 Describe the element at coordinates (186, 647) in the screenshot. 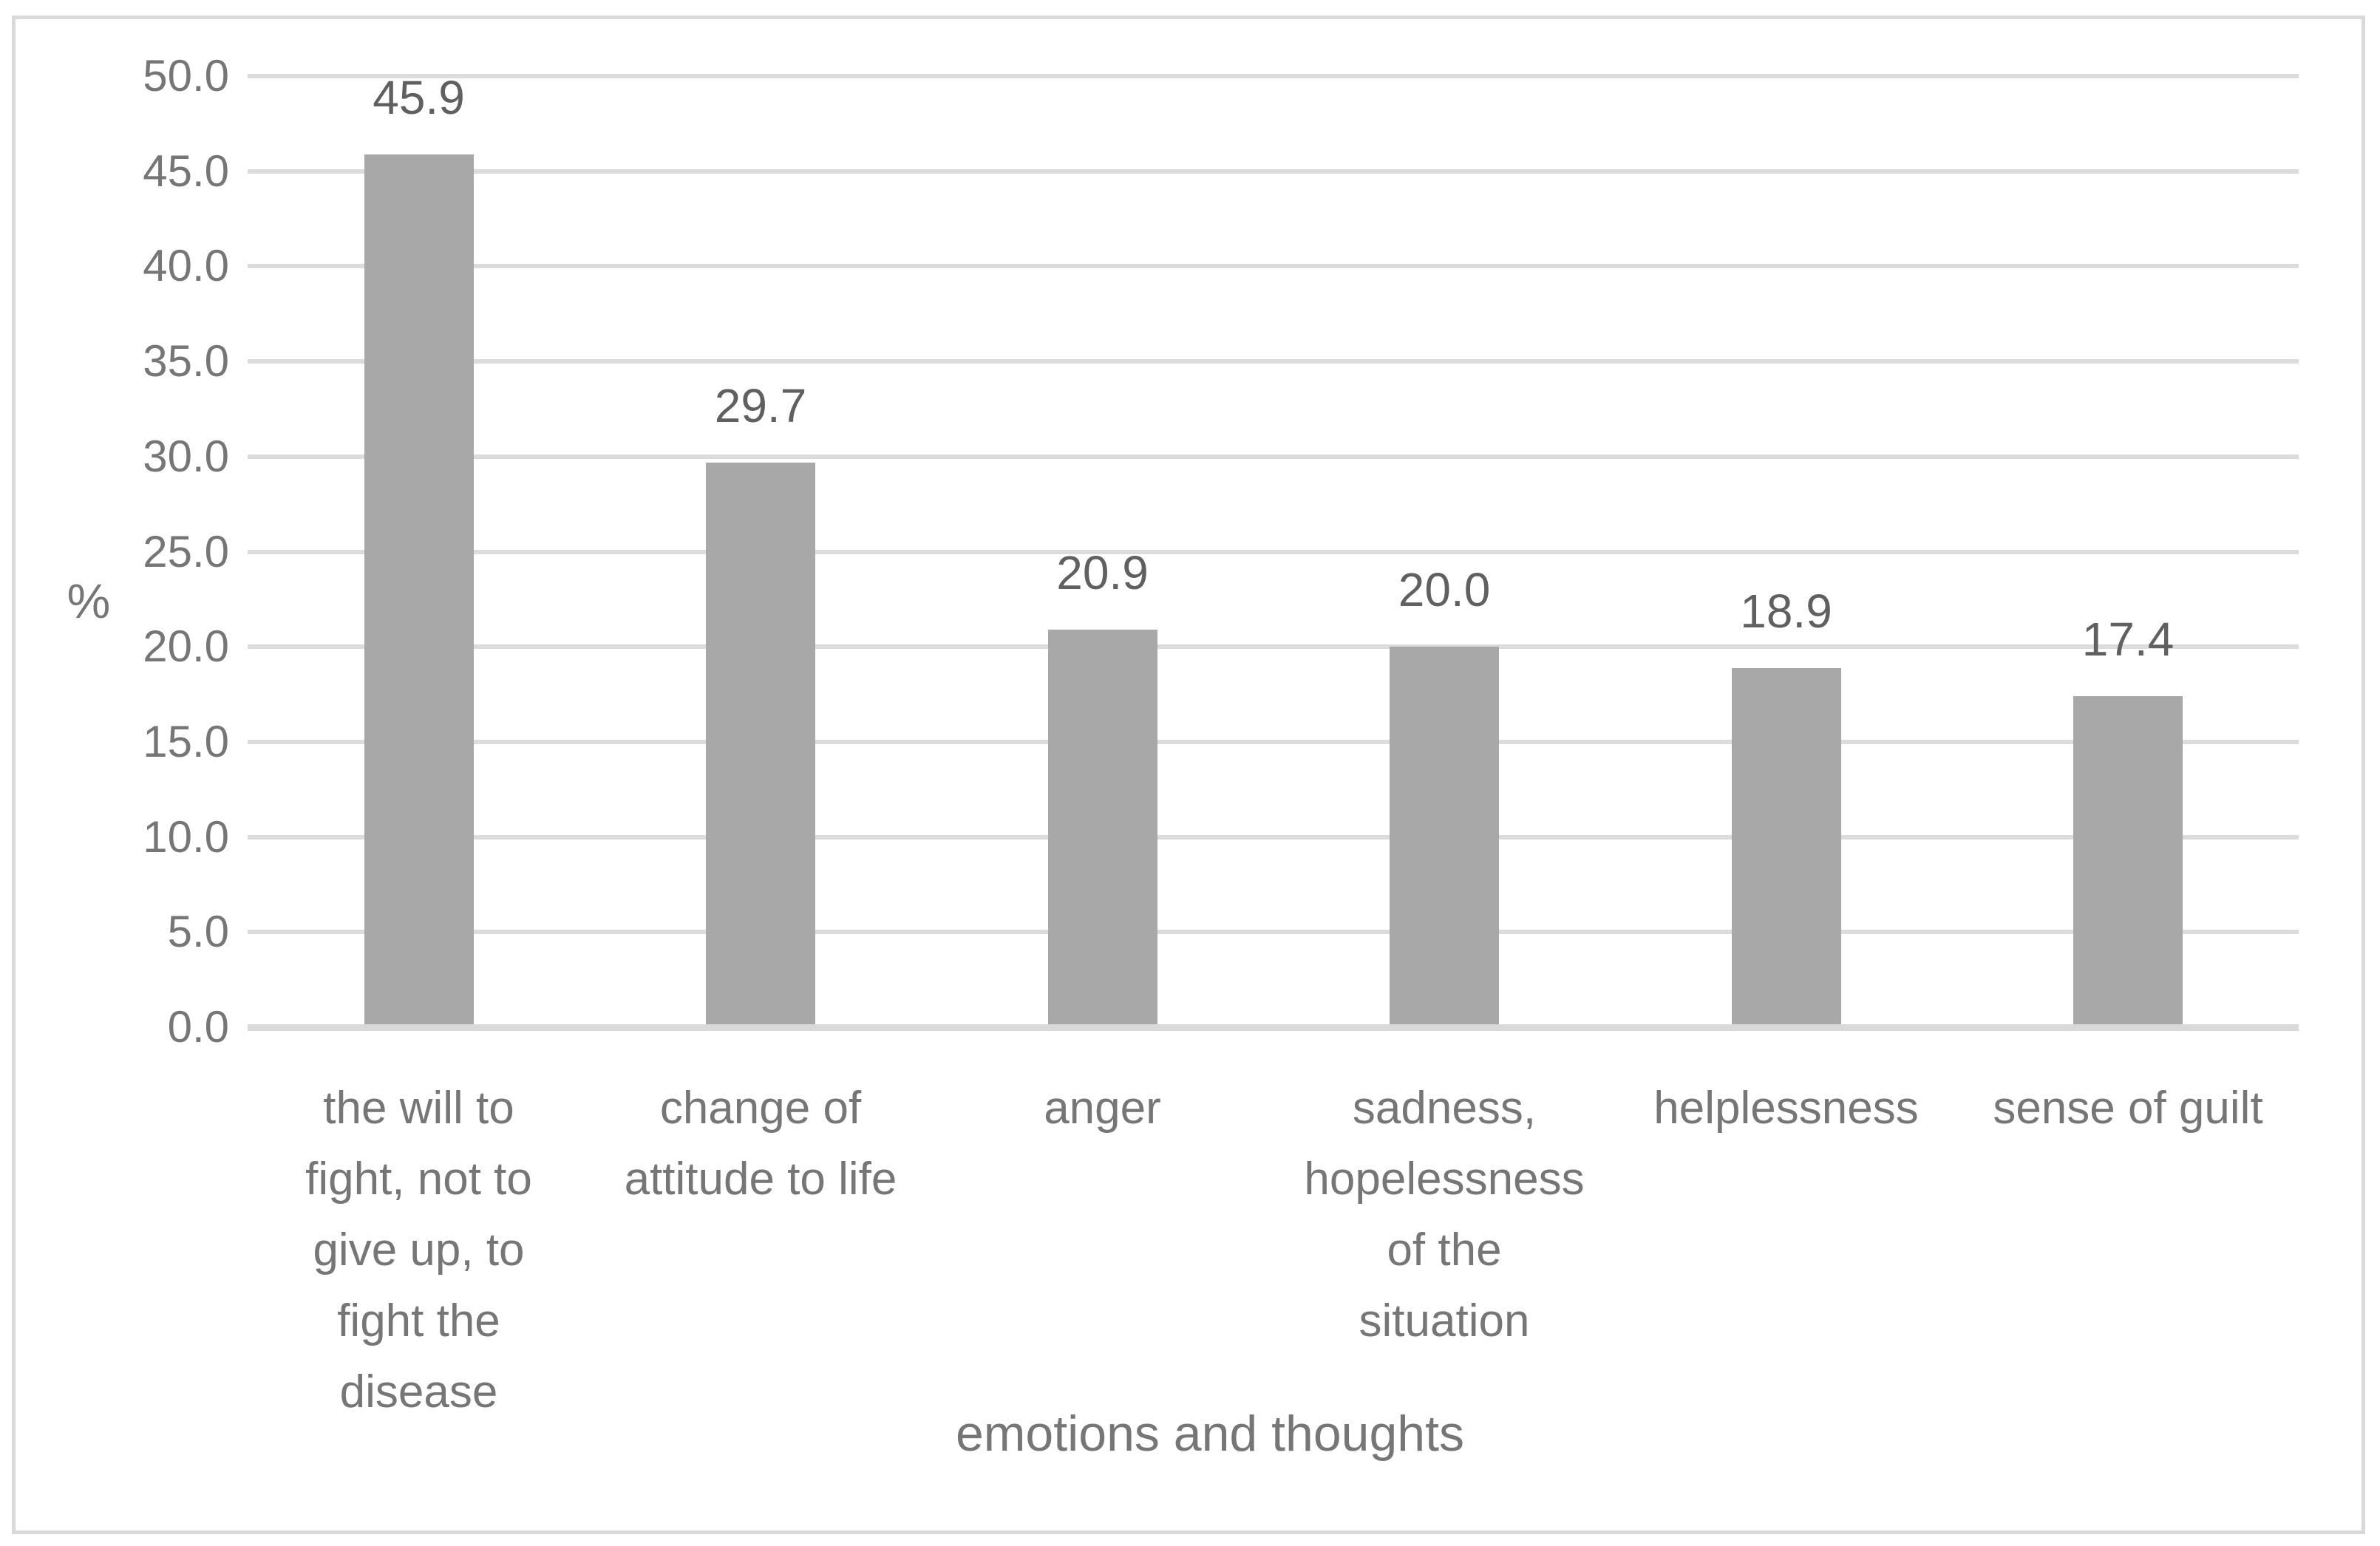

I see `y-tick-label: 20.0` at that location.